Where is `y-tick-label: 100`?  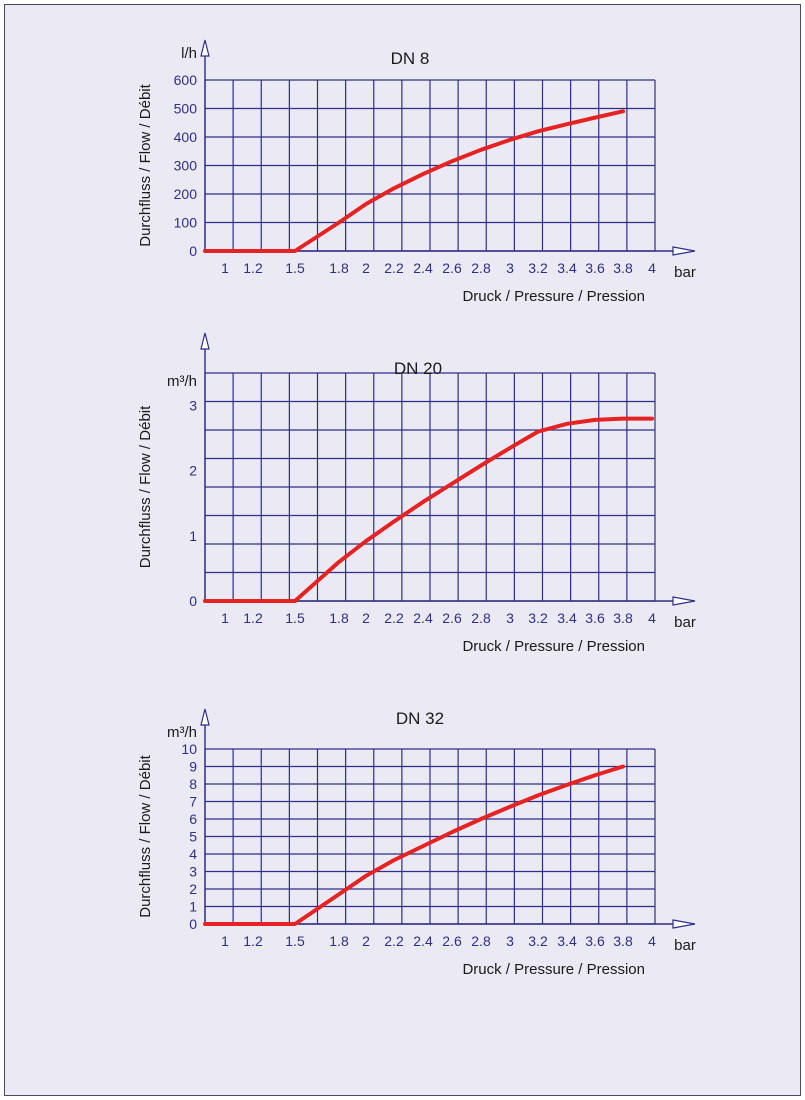 y-tick-label: 100 is located at coordinates (186, 223).